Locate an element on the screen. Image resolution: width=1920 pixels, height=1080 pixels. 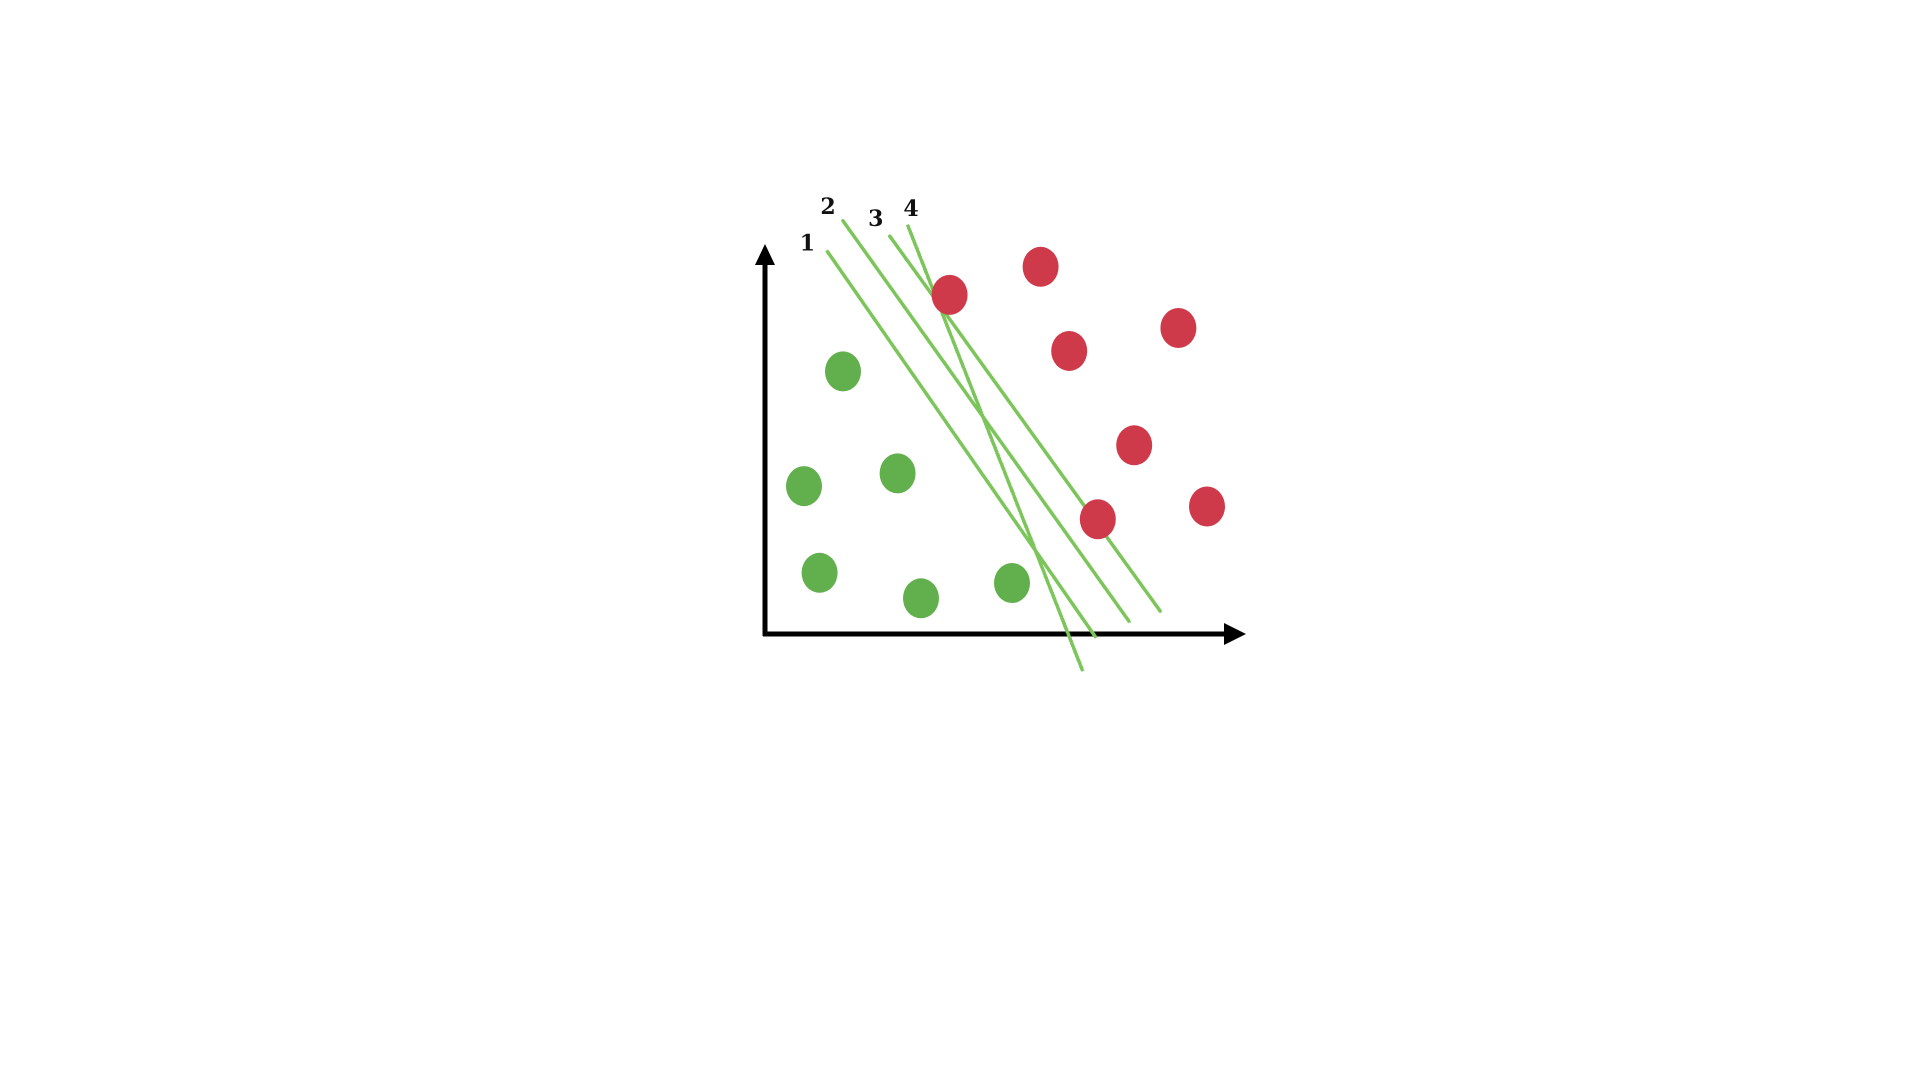
class-a-points is located at coordinates (908, 485).